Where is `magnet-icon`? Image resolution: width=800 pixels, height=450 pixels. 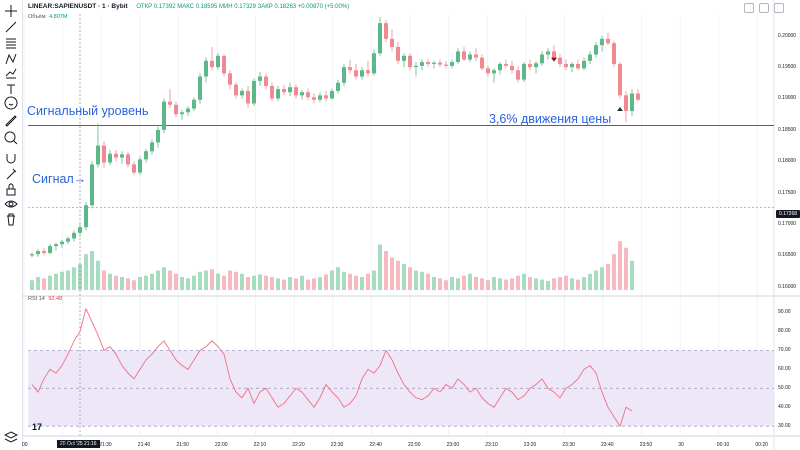 magnet-icon is located at coordinates (11, 159).